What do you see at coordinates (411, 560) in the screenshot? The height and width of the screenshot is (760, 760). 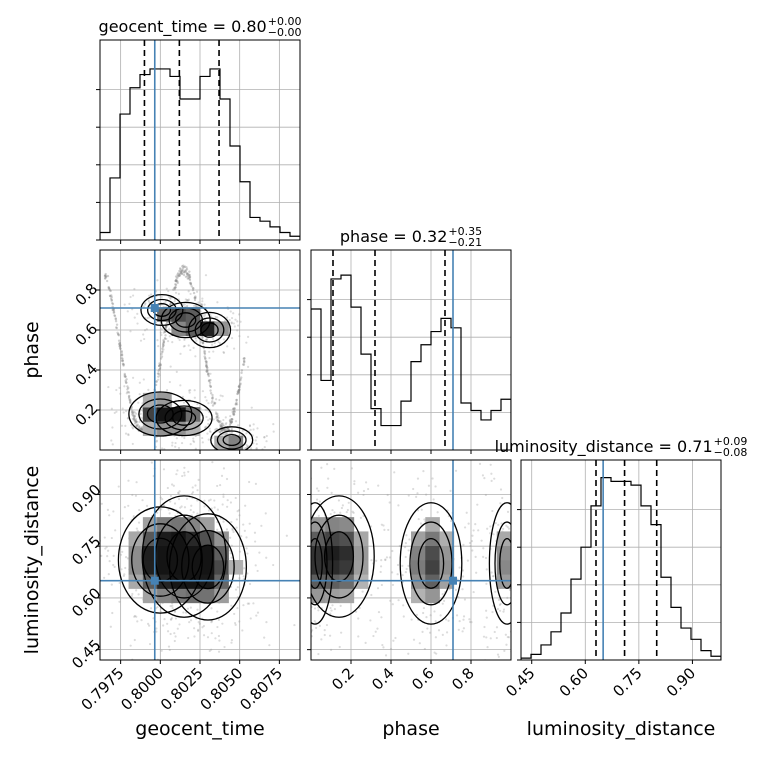 I see `joint-frame` at bounding box center [411, 560].